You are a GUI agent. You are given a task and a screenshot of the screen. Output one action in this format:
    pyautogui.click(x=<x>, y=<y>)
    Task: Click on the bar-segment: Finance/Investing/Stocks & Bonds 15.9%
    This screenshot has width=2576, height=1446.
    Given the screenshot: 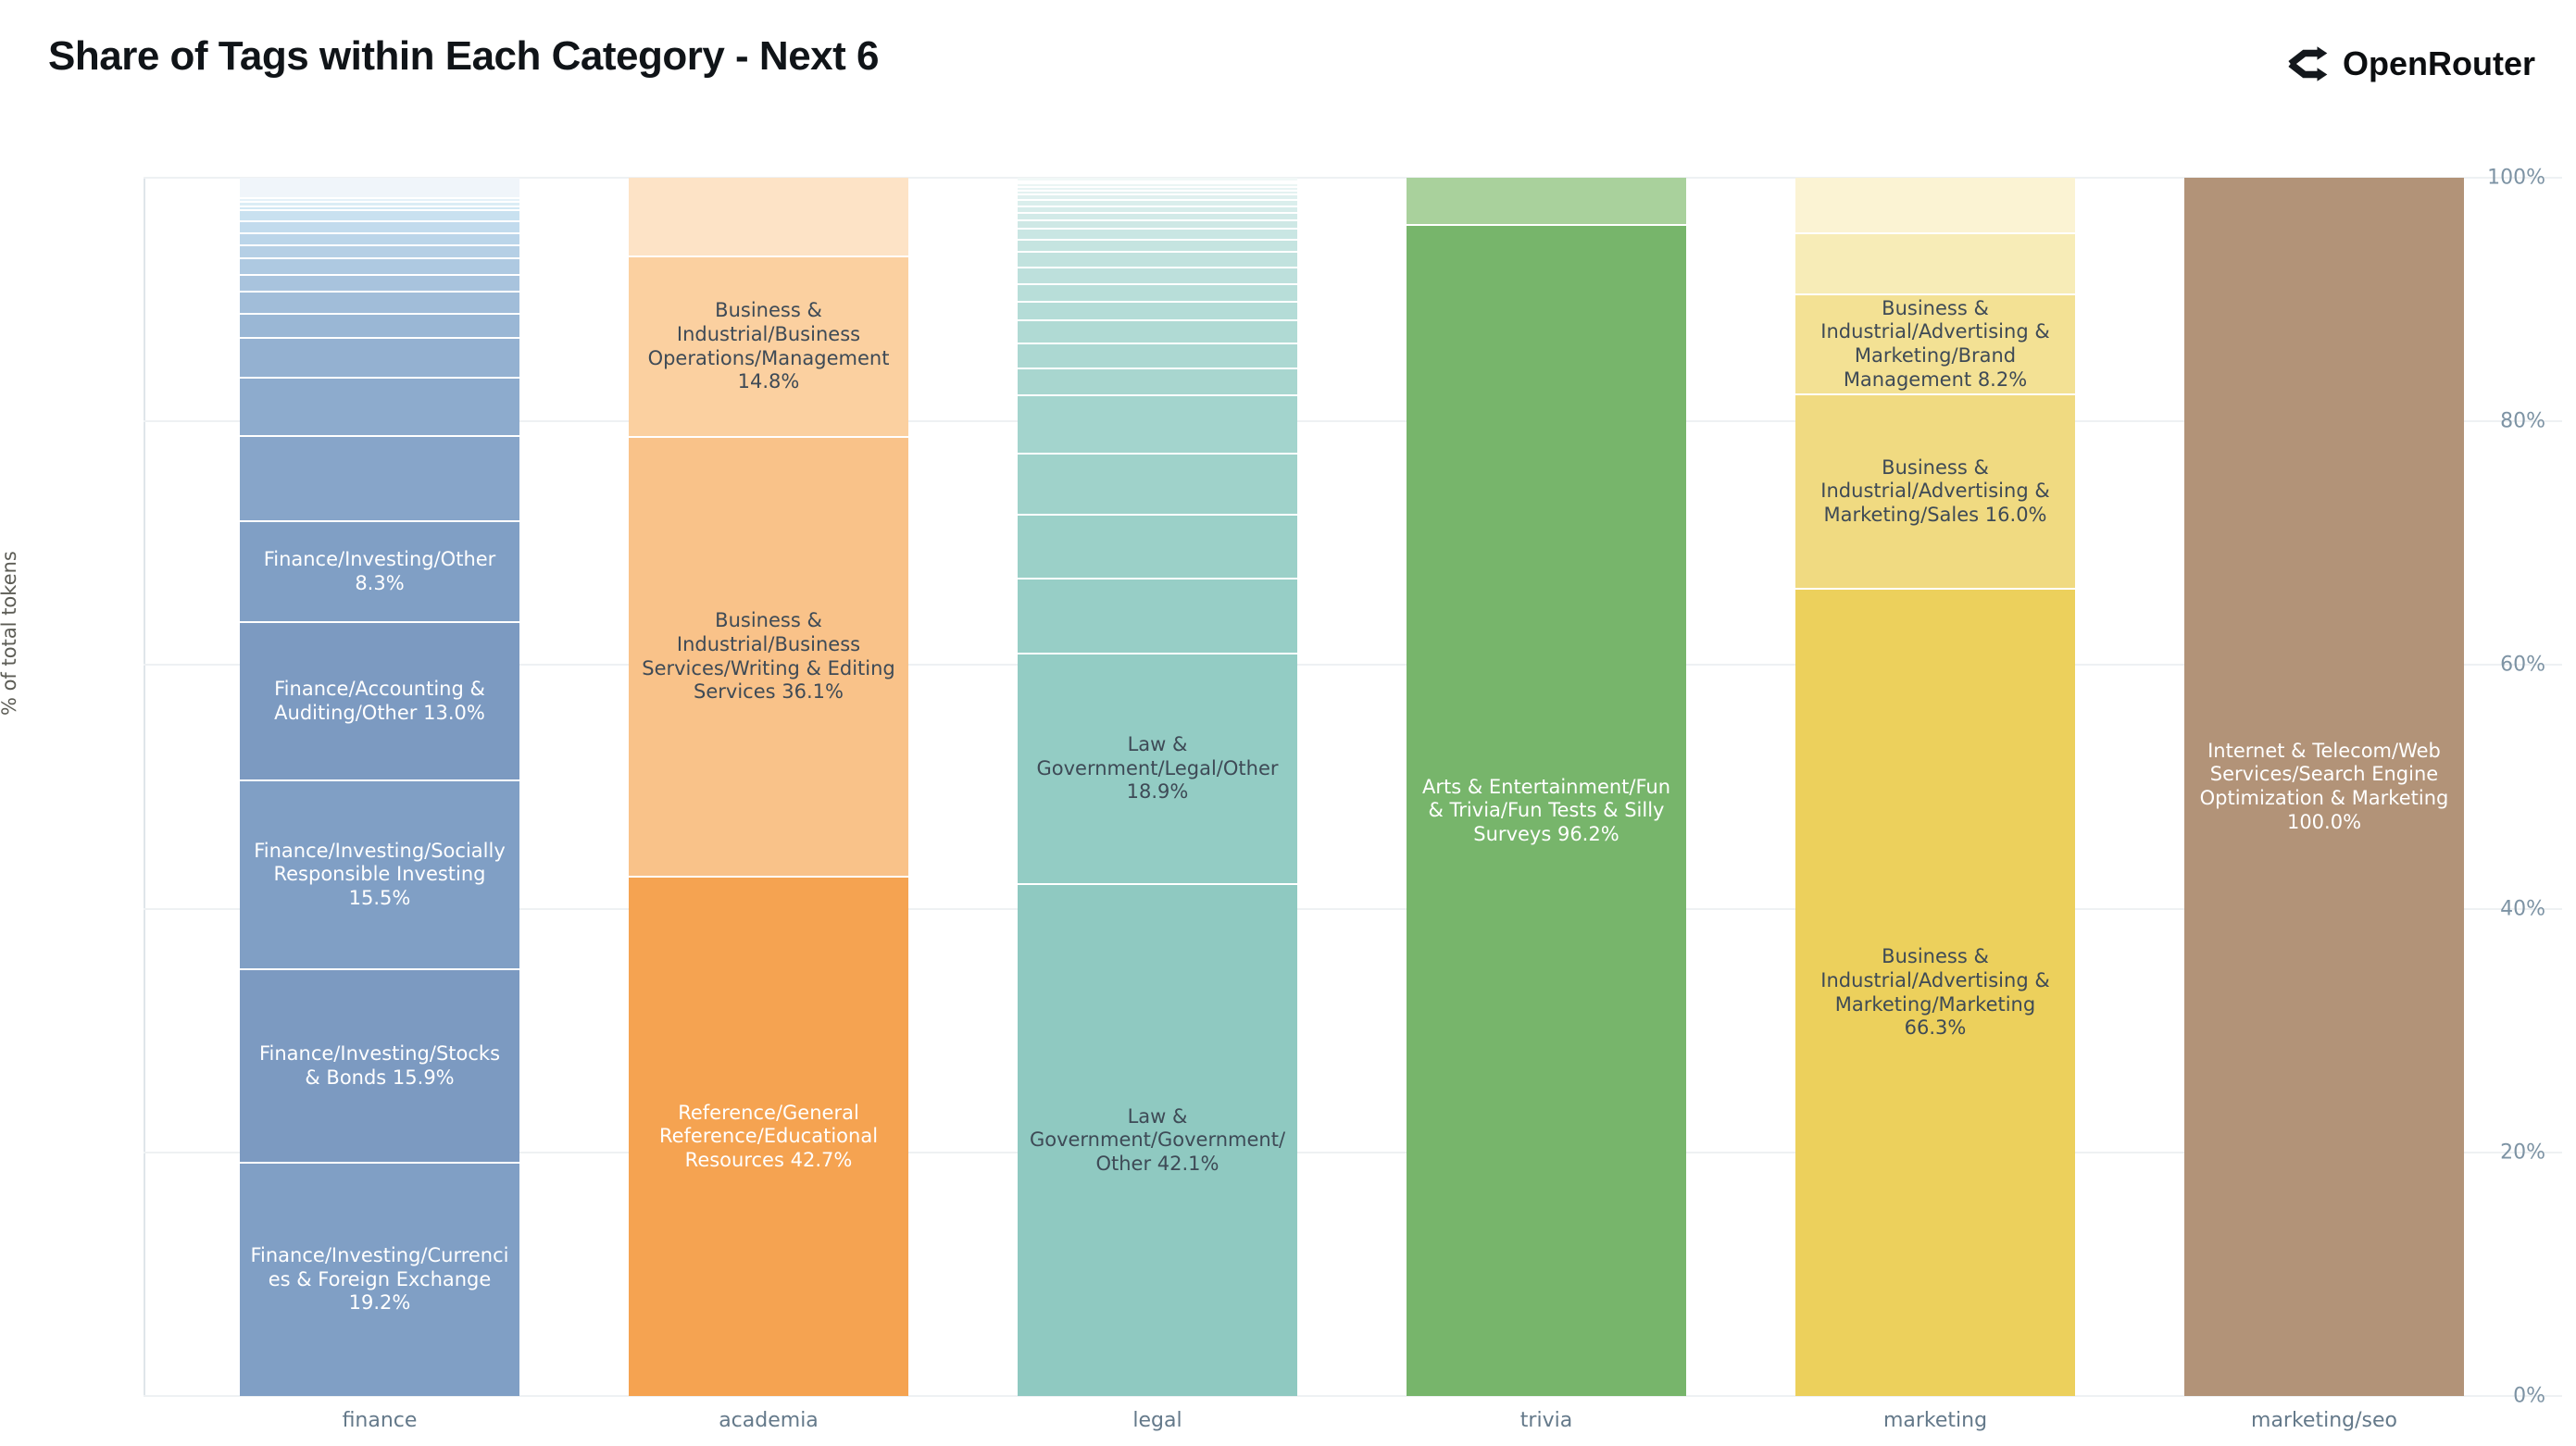 What is the action you would take?
    pyautogui.click(x=380, y=1065)
    